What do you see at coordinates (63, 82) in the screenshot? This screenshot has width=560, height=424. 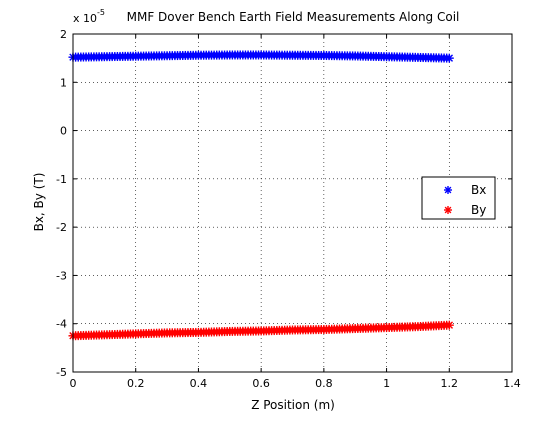 I see `y-tick-label: 1` at bounding box center [63, 82].